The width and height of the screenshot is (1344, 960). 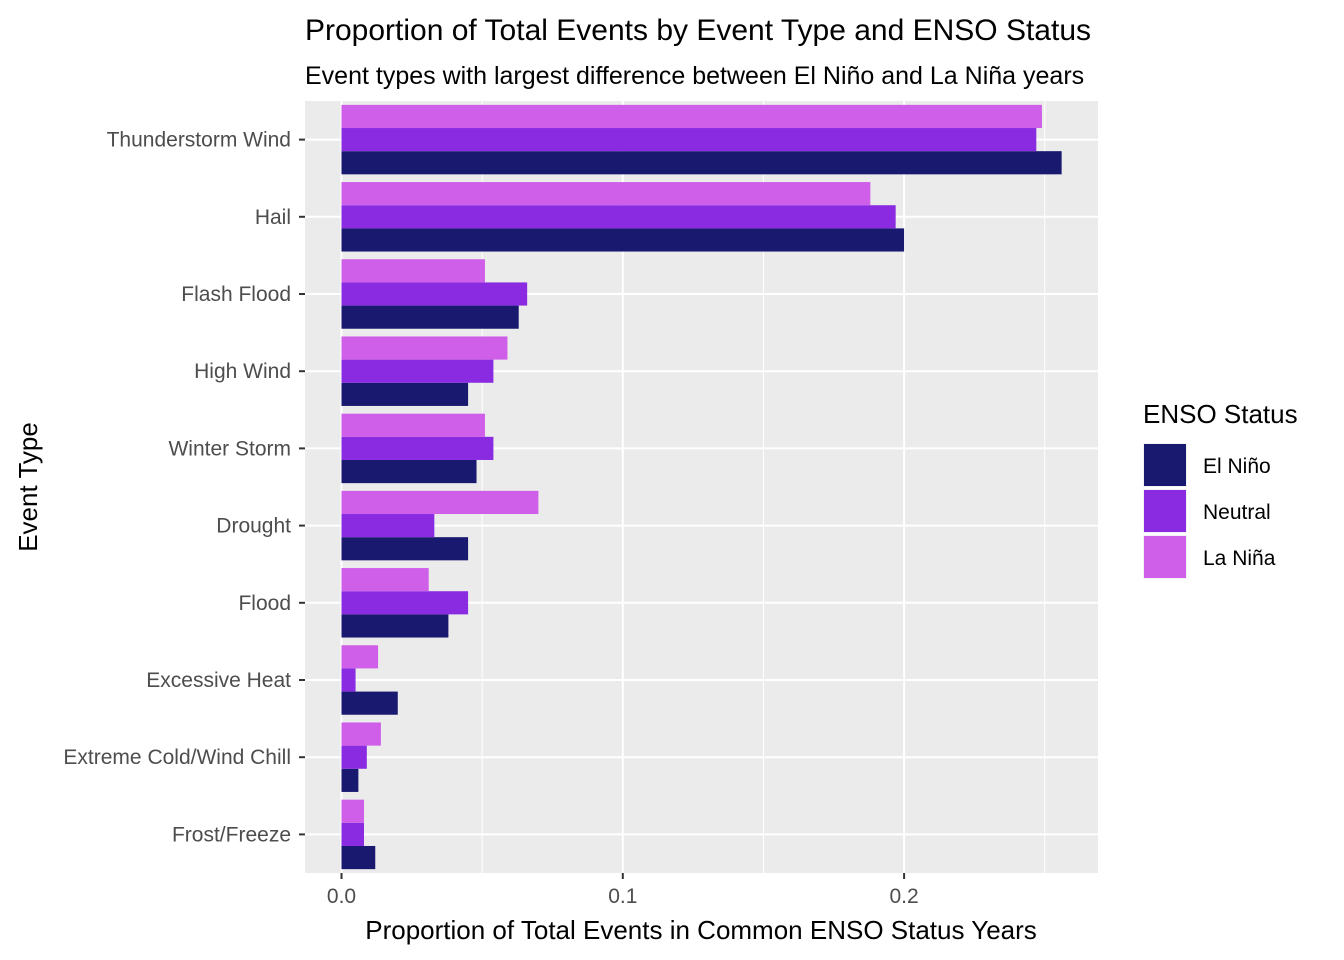 I want to click on x-tick-label: 0.0, so click(x=341, y=896).